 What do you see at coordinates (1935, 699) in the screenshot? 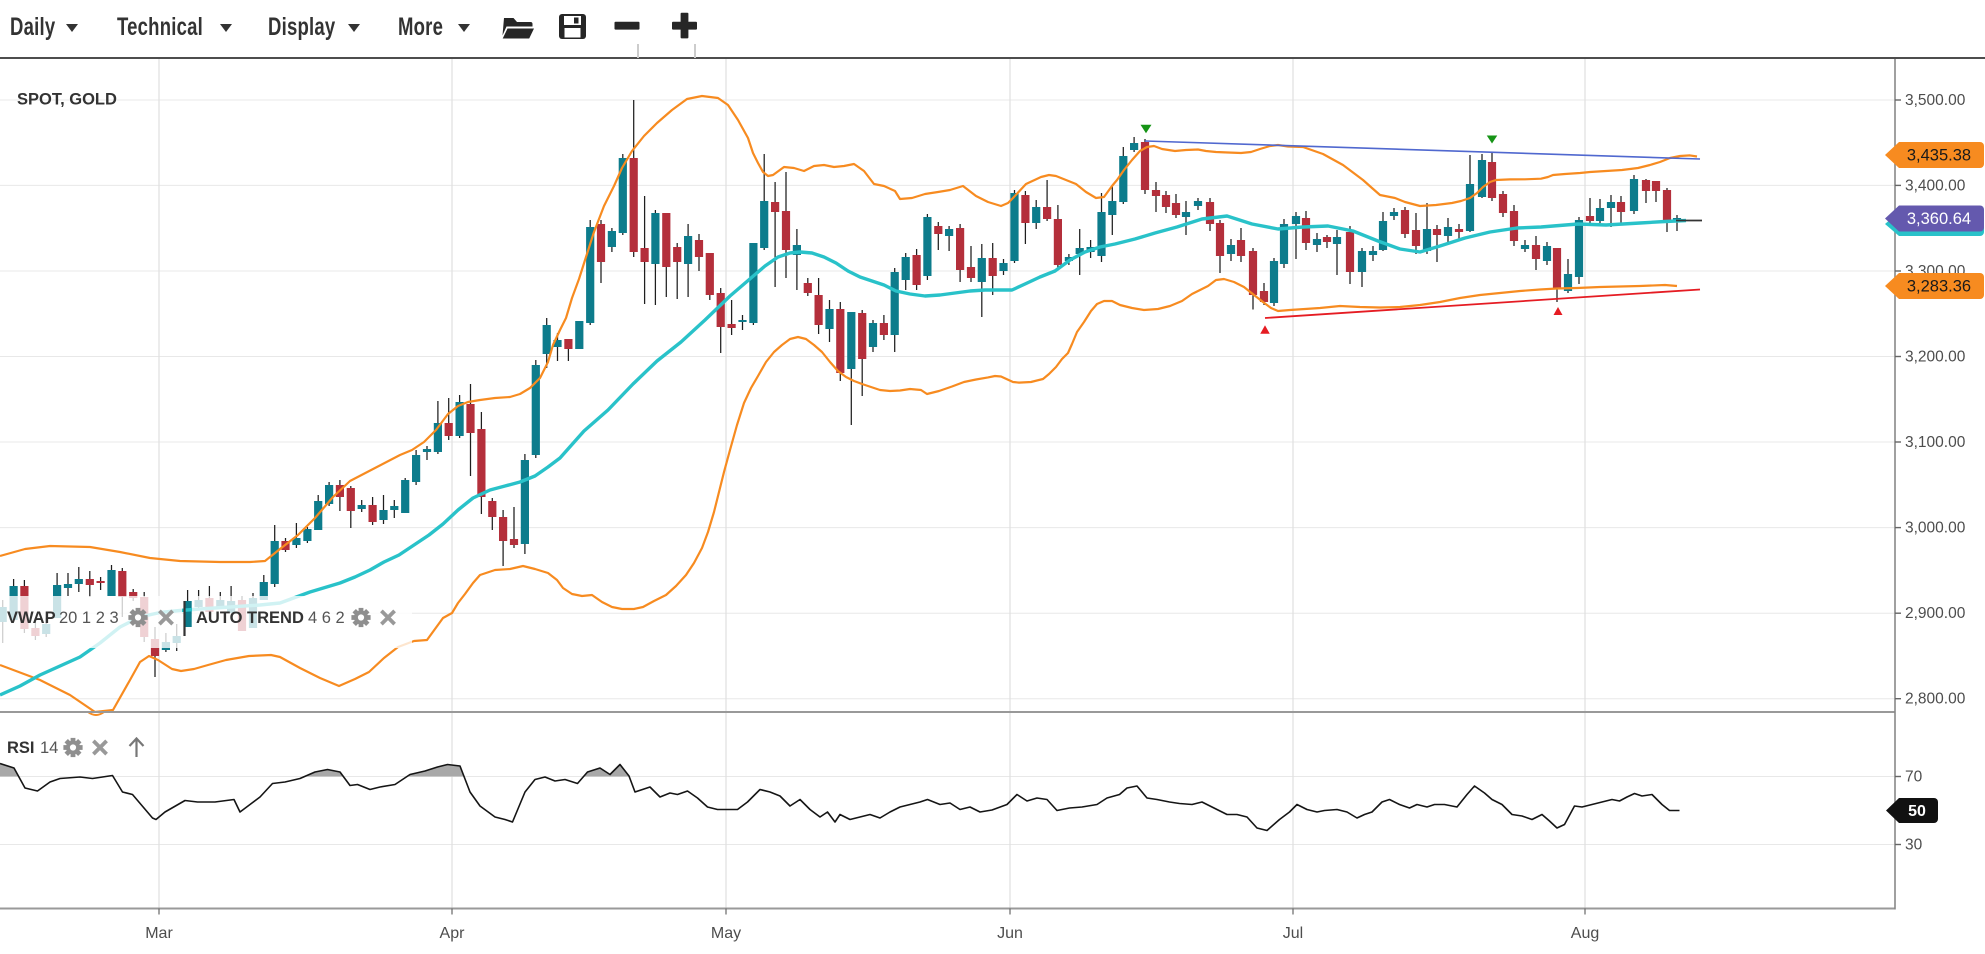
I see `svg-text: 2,800.00` at bounding box center [1935, 699].